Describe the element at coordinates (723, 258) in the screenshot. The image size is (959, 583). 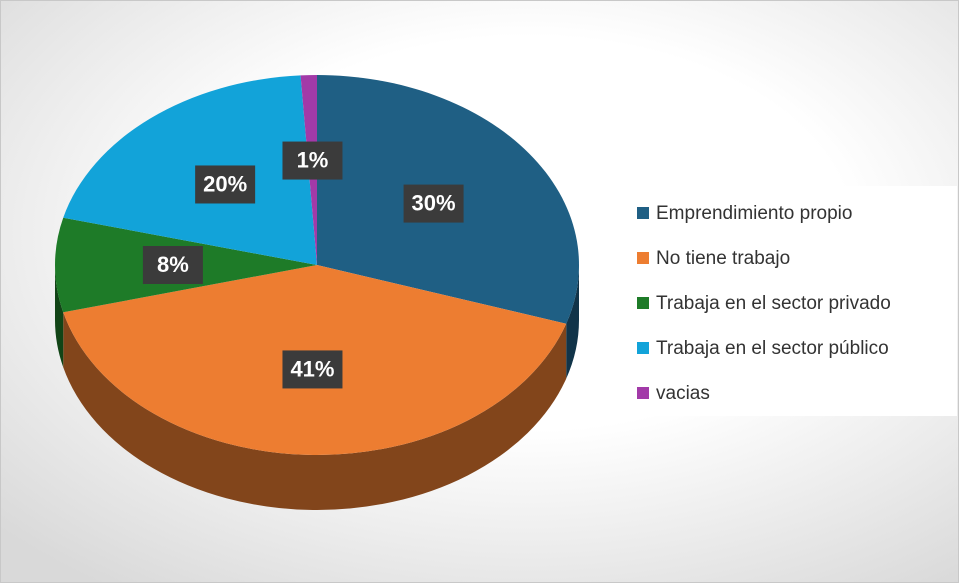
I see `legend-label: No tiene trabajo` at that location.